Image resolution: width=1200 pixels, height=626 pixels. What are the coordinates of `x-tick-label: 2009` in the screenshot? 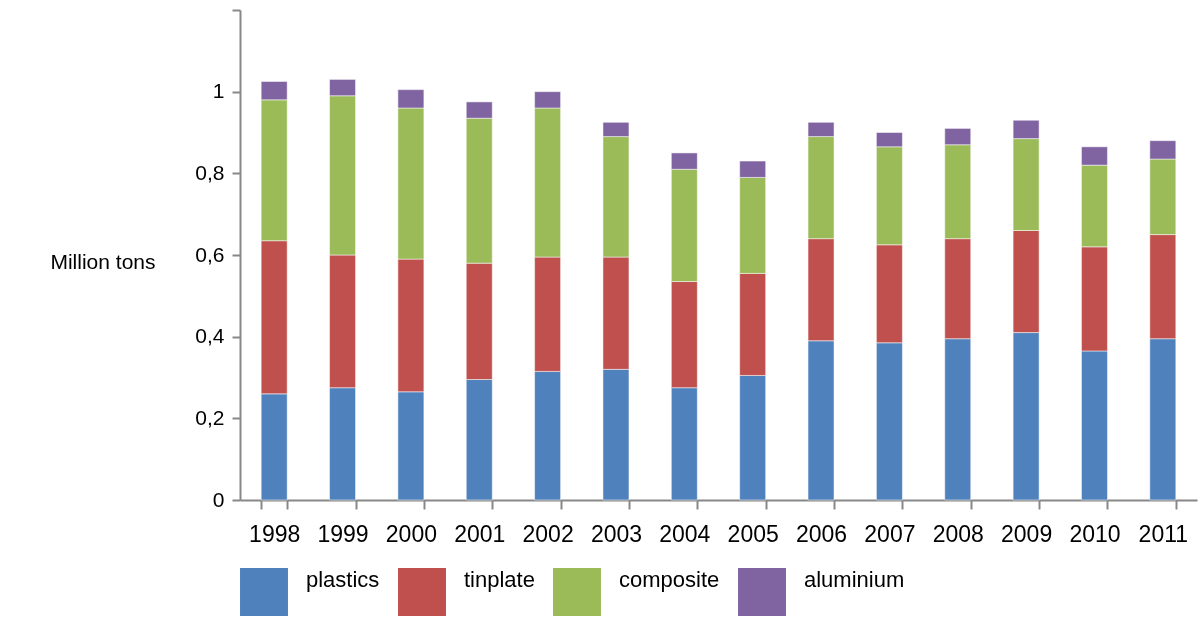 It's located at (1027, 533).